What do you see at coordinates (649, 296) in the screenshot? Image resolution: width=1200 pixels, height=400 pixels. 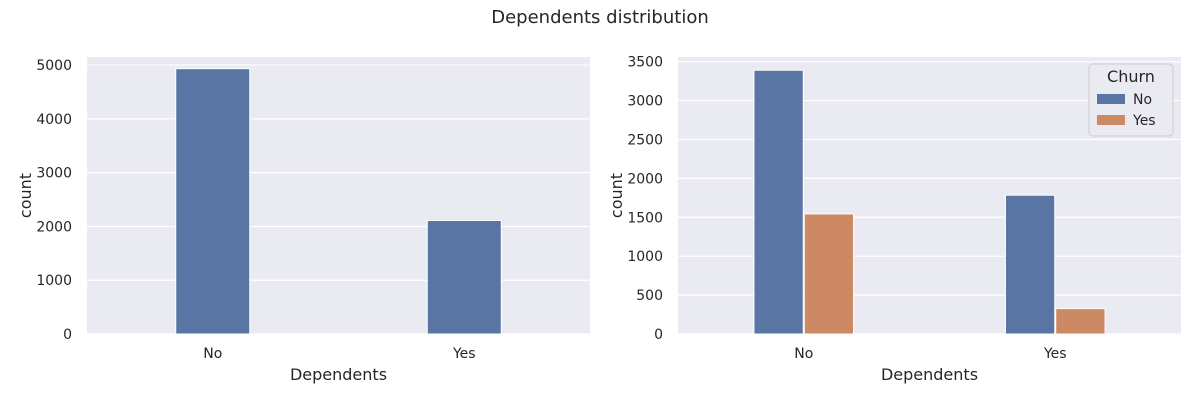 I see `y-tick-label: 500` at bounding box center [649, 296].